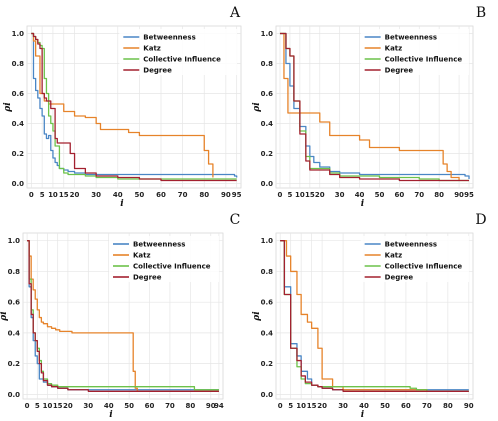  Describe the element at coordinates (235, 13) in the screenshot. I see `panel-label: A` at that location.